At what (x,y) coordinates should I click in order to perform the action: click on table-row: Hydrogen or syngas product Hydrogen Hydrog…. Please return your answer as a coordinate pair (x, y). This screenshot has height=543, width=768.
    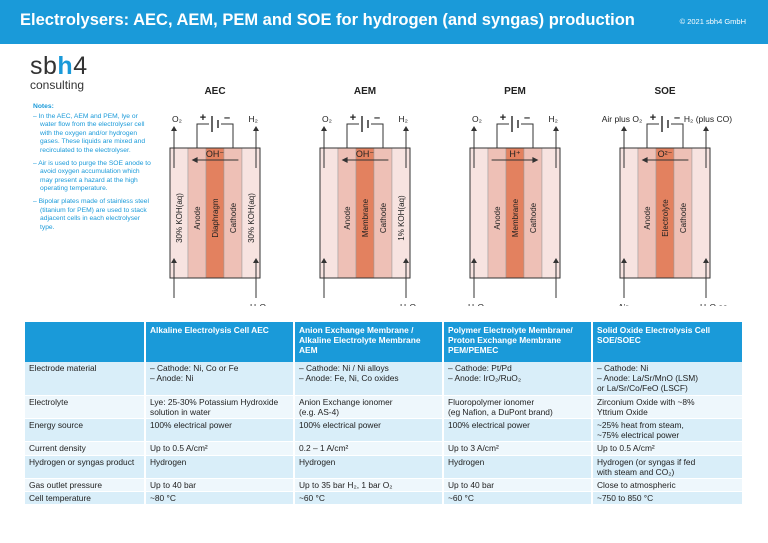
    Looking at the image, I should click on (384, 467).